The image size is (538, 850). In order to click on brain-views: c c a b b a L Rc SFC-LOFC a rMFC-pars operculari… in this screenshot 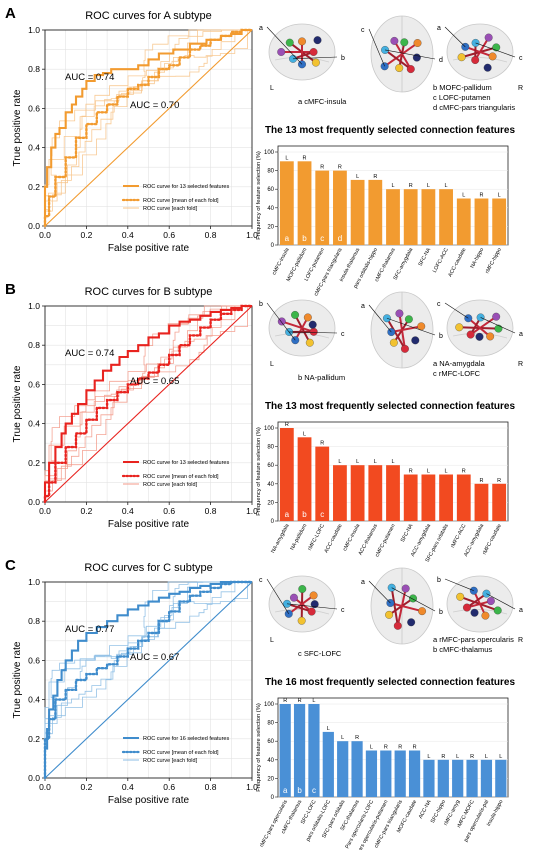, I will do `click(391, 612)`.